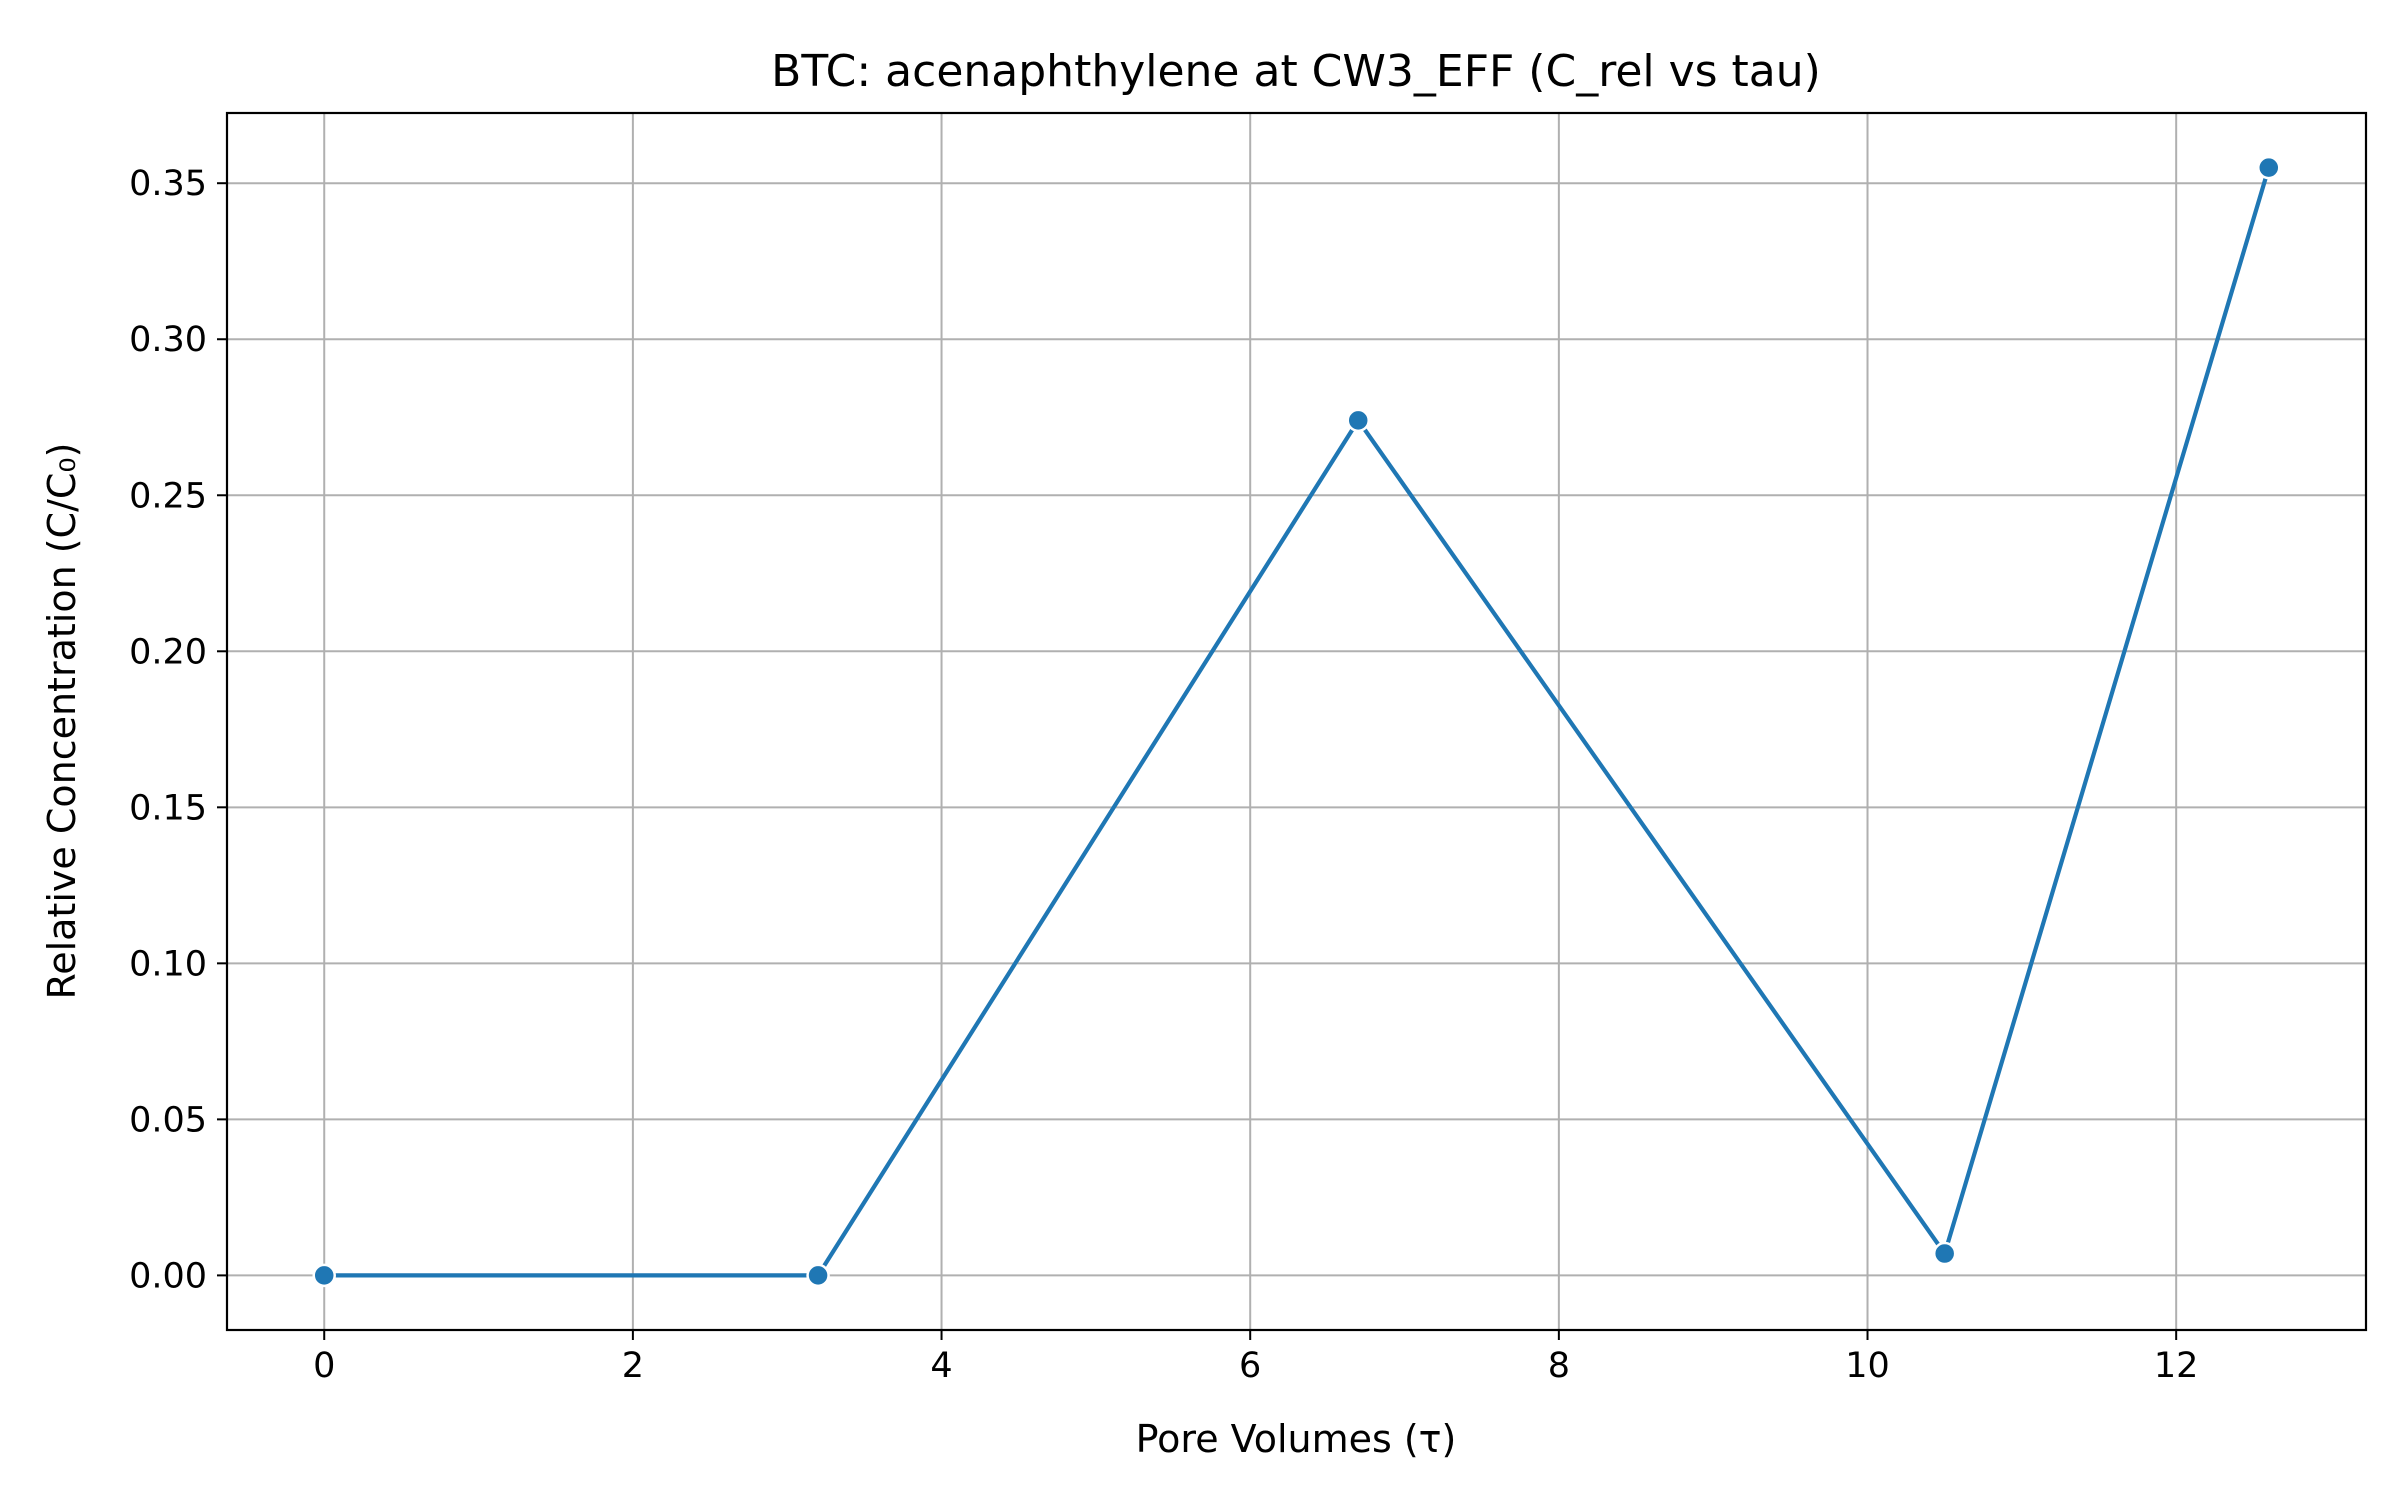  What do you see at coordinates (1559, 1366) in the screenshot?
I see `x-tick-label: 8` at bounding box center [1559, 1366].